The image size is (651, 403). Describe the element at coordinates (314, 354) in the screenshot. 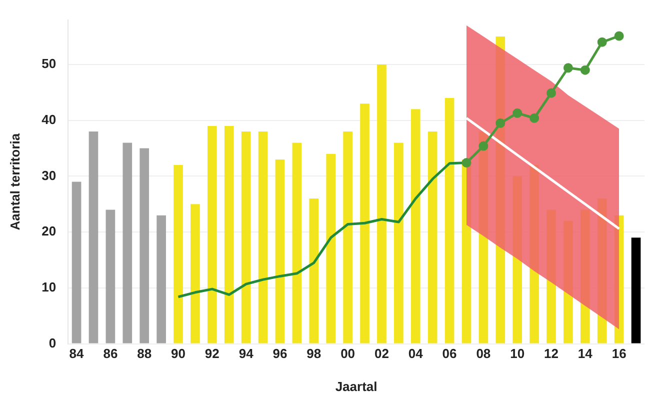

I see `x-tick-label: 98` at that location.